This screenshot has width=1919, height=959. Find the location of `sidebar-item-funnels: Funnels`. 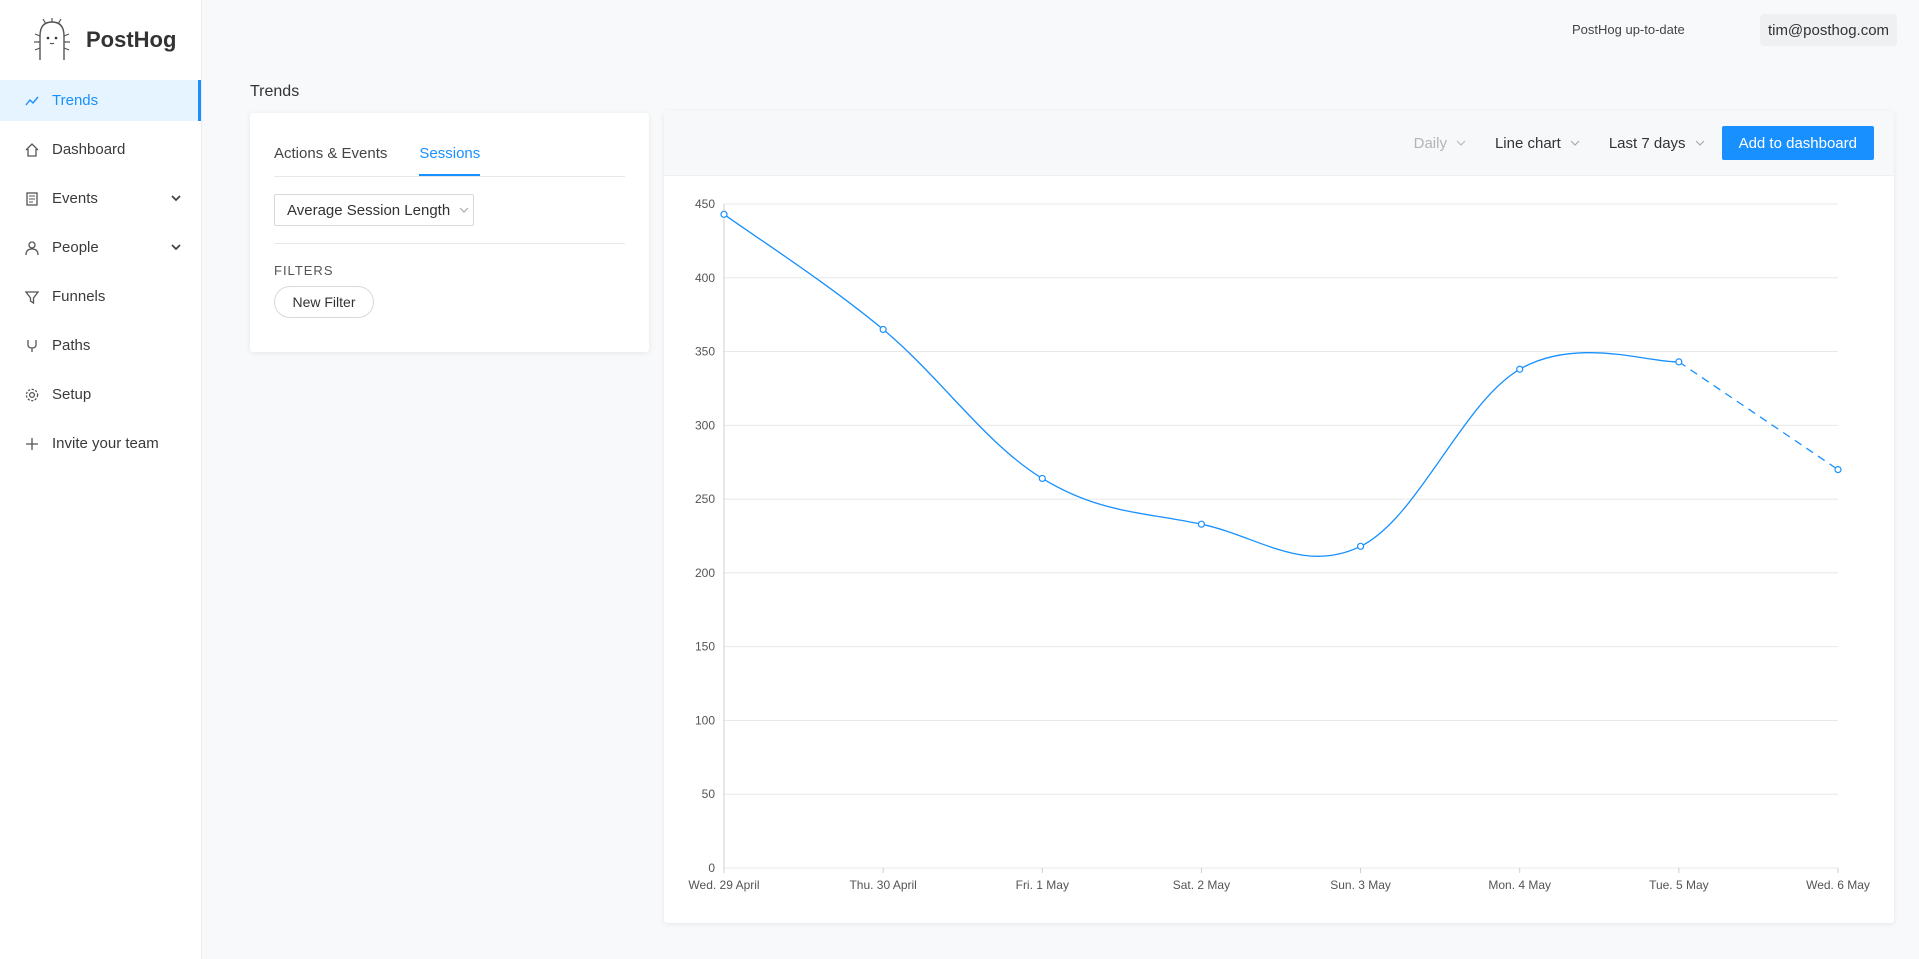

sidebar-item-funnels: Funnels is located at coordinates (100, 296).